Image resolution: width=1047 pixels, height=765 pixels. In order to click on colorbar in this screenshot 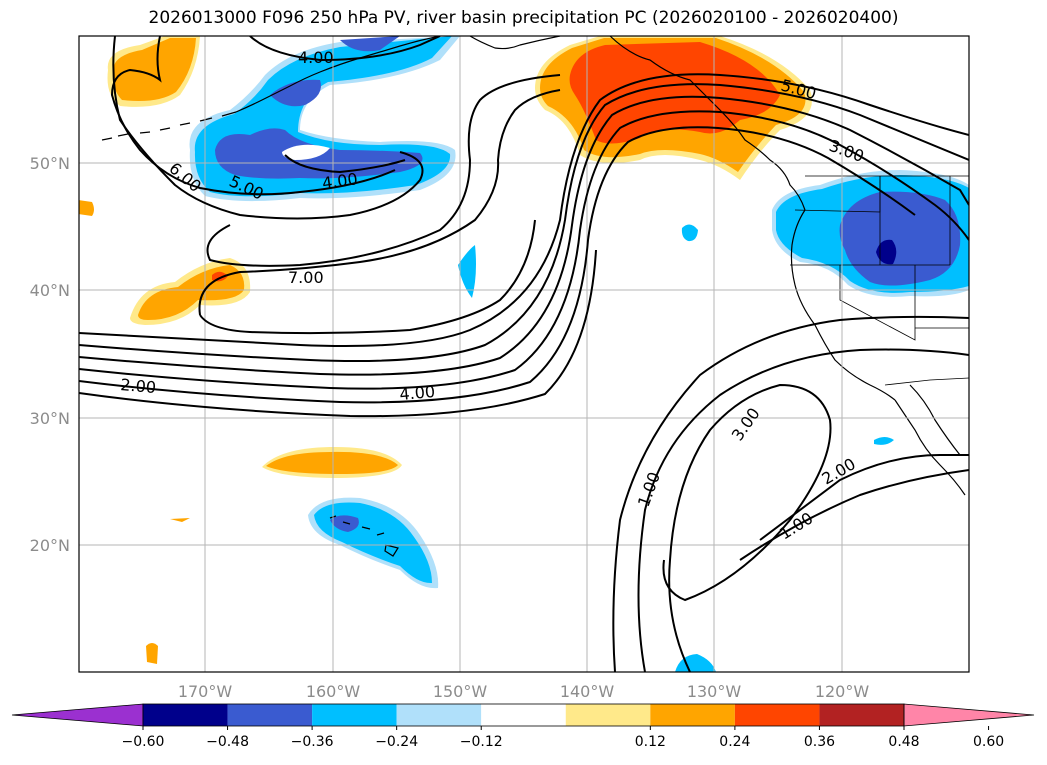, I will do `click(523, 715)`.